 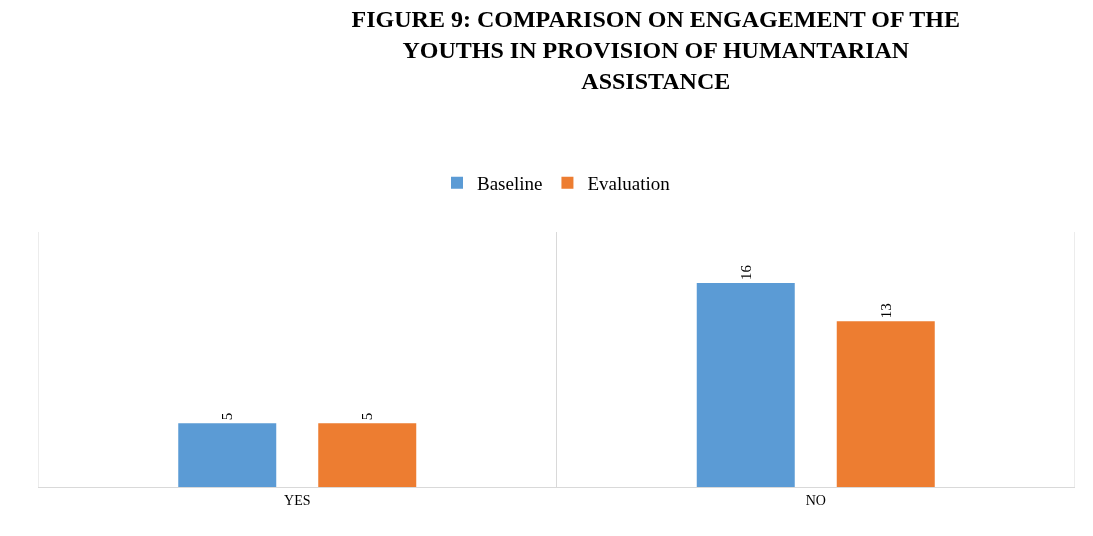 What do you see at coordinates (885, 311) in the screenshot?
I see `data-label: 13` at bounding box center [885, 311].